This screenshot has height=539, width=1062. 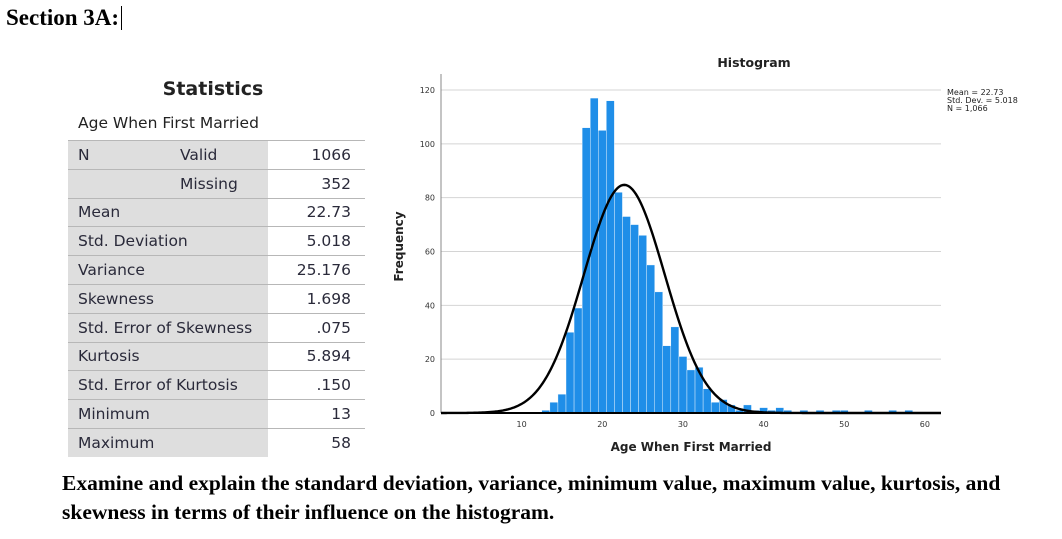 I want to click on section-title: Section 3A:, so click(x=64, y=18).